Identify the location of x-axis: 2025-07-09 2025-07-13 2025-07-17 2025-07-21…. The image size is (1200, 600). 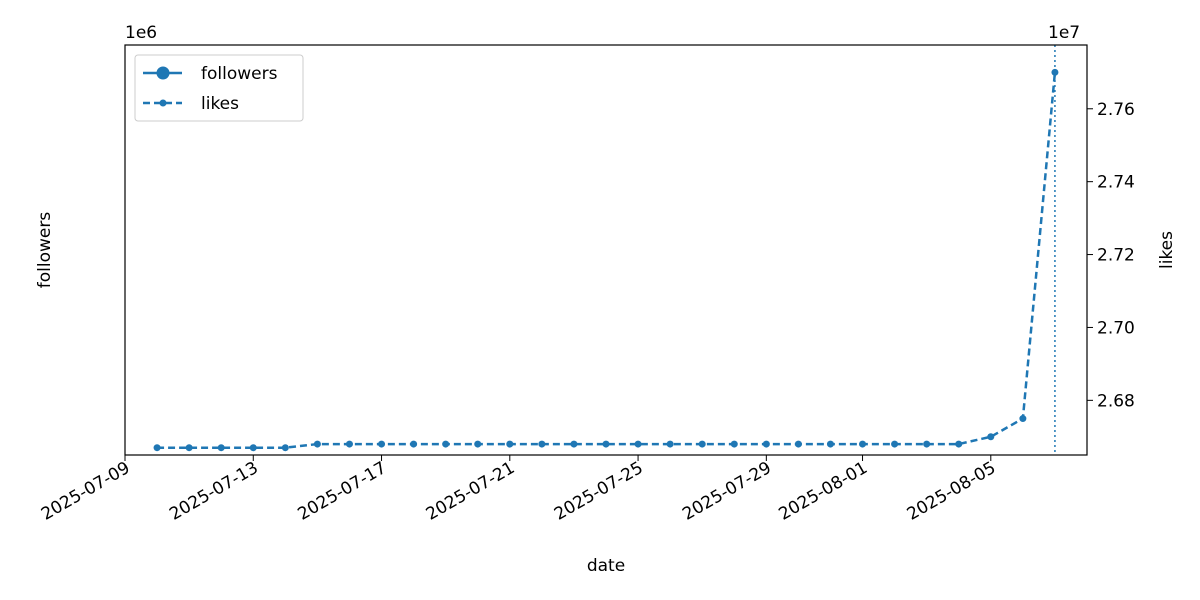
(518, 490).